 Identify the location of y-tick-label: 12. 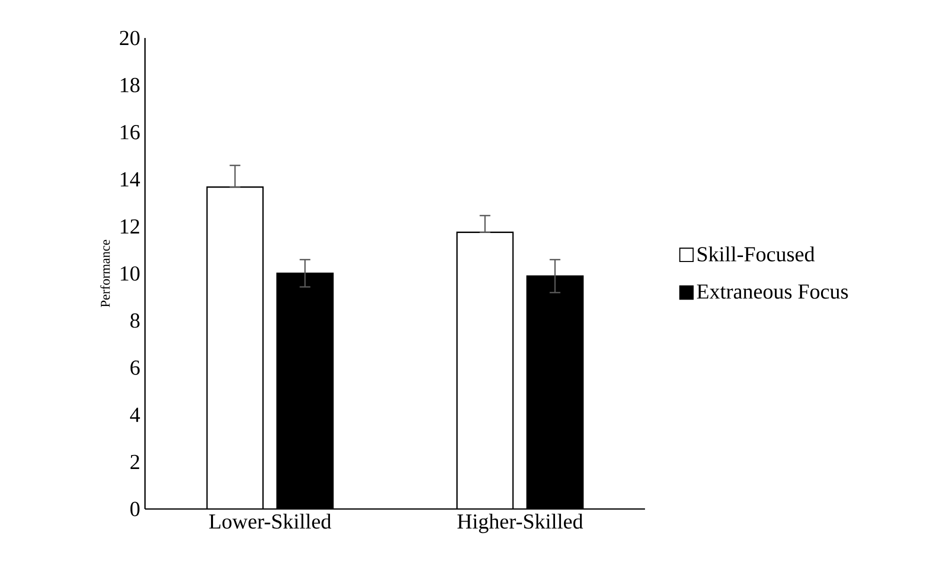
(130, 226).